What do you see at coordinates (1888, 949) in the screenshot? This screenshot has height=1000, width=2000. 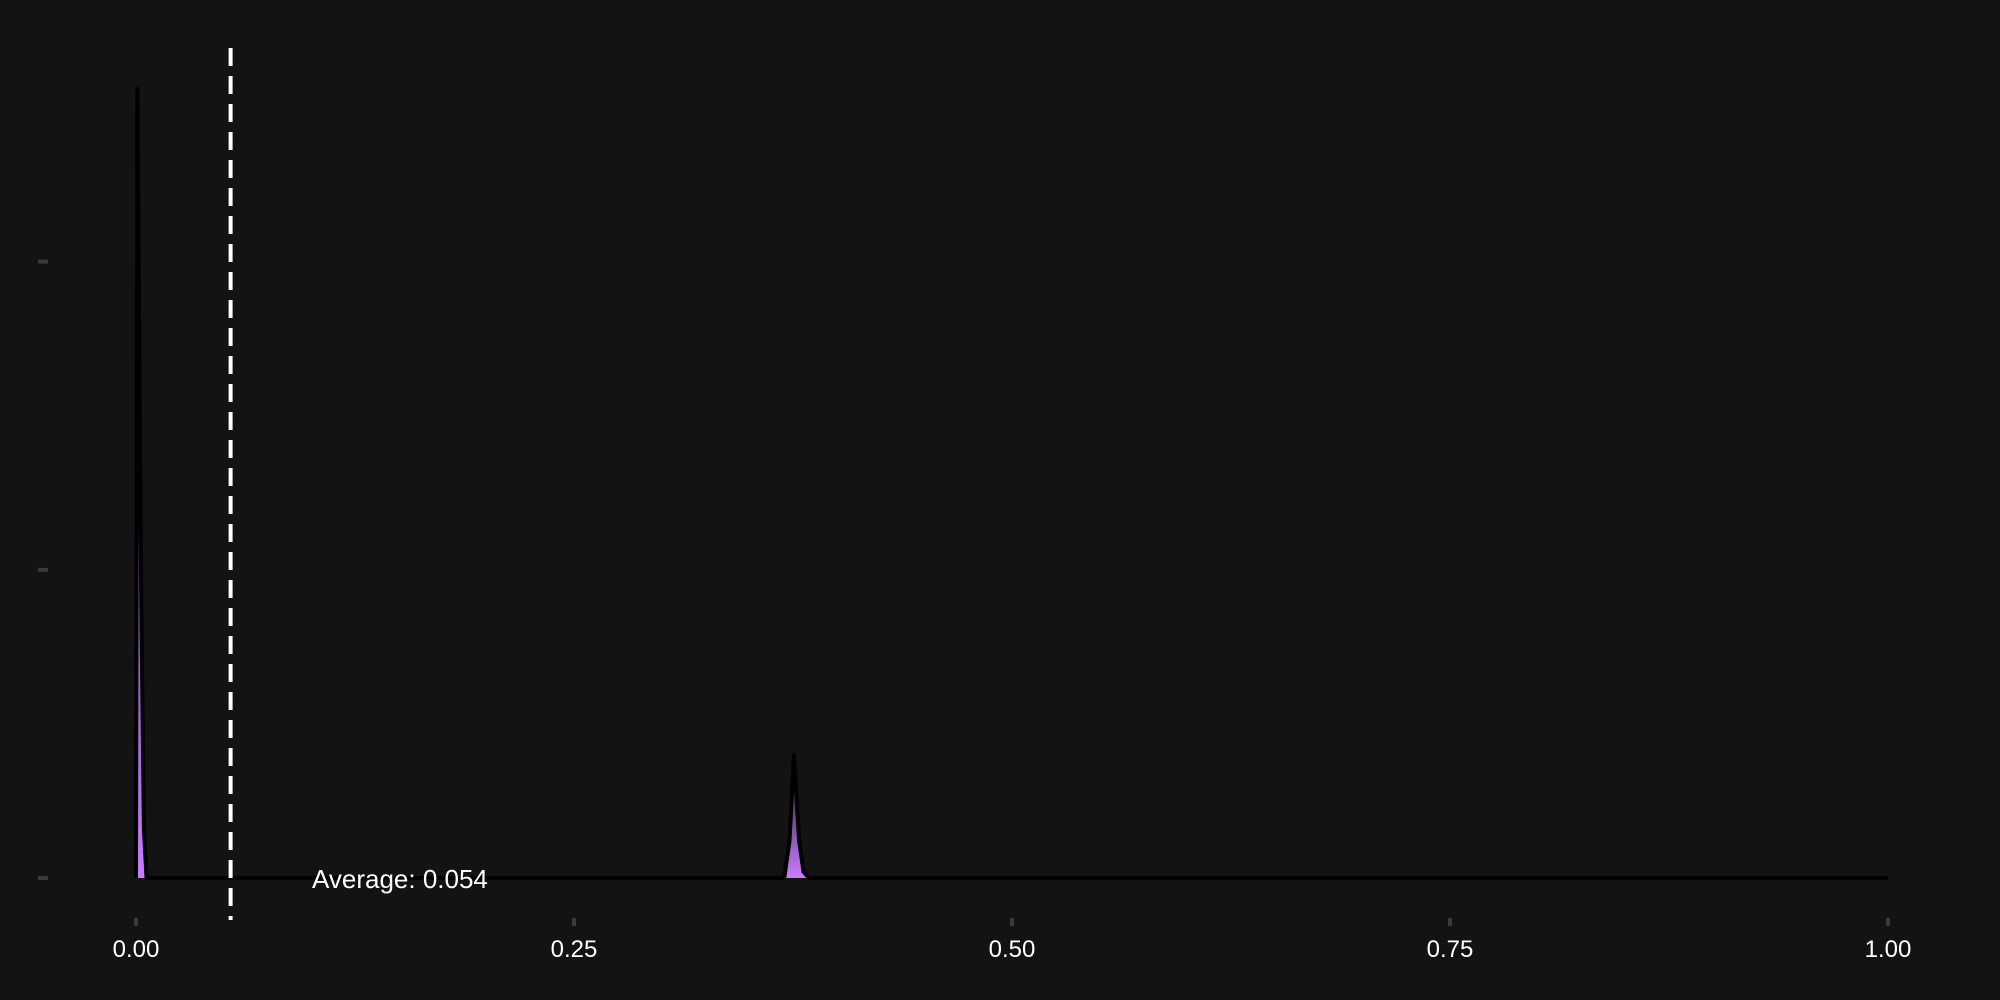 I see `x-tick-label: 1.00` at bounding box center [1888, 949].